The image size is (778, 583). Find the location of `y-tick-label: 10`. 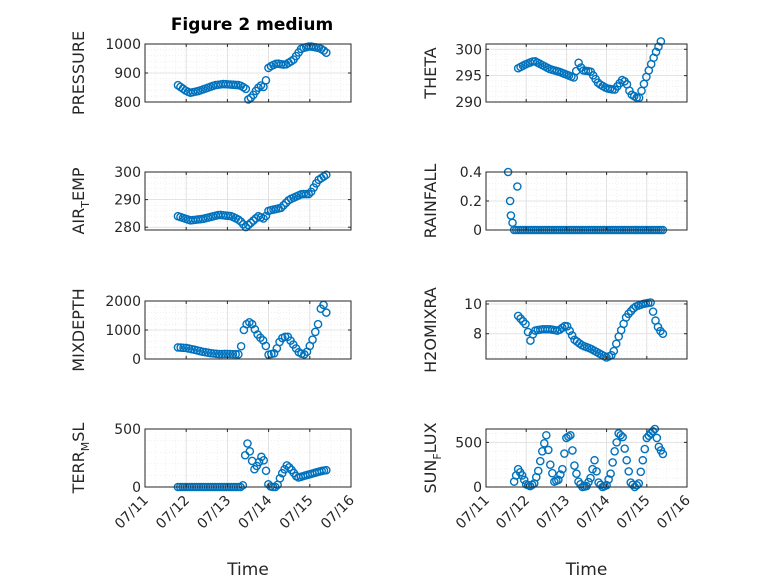

y-tick-label: 10 is located at coordinates (473, 305).